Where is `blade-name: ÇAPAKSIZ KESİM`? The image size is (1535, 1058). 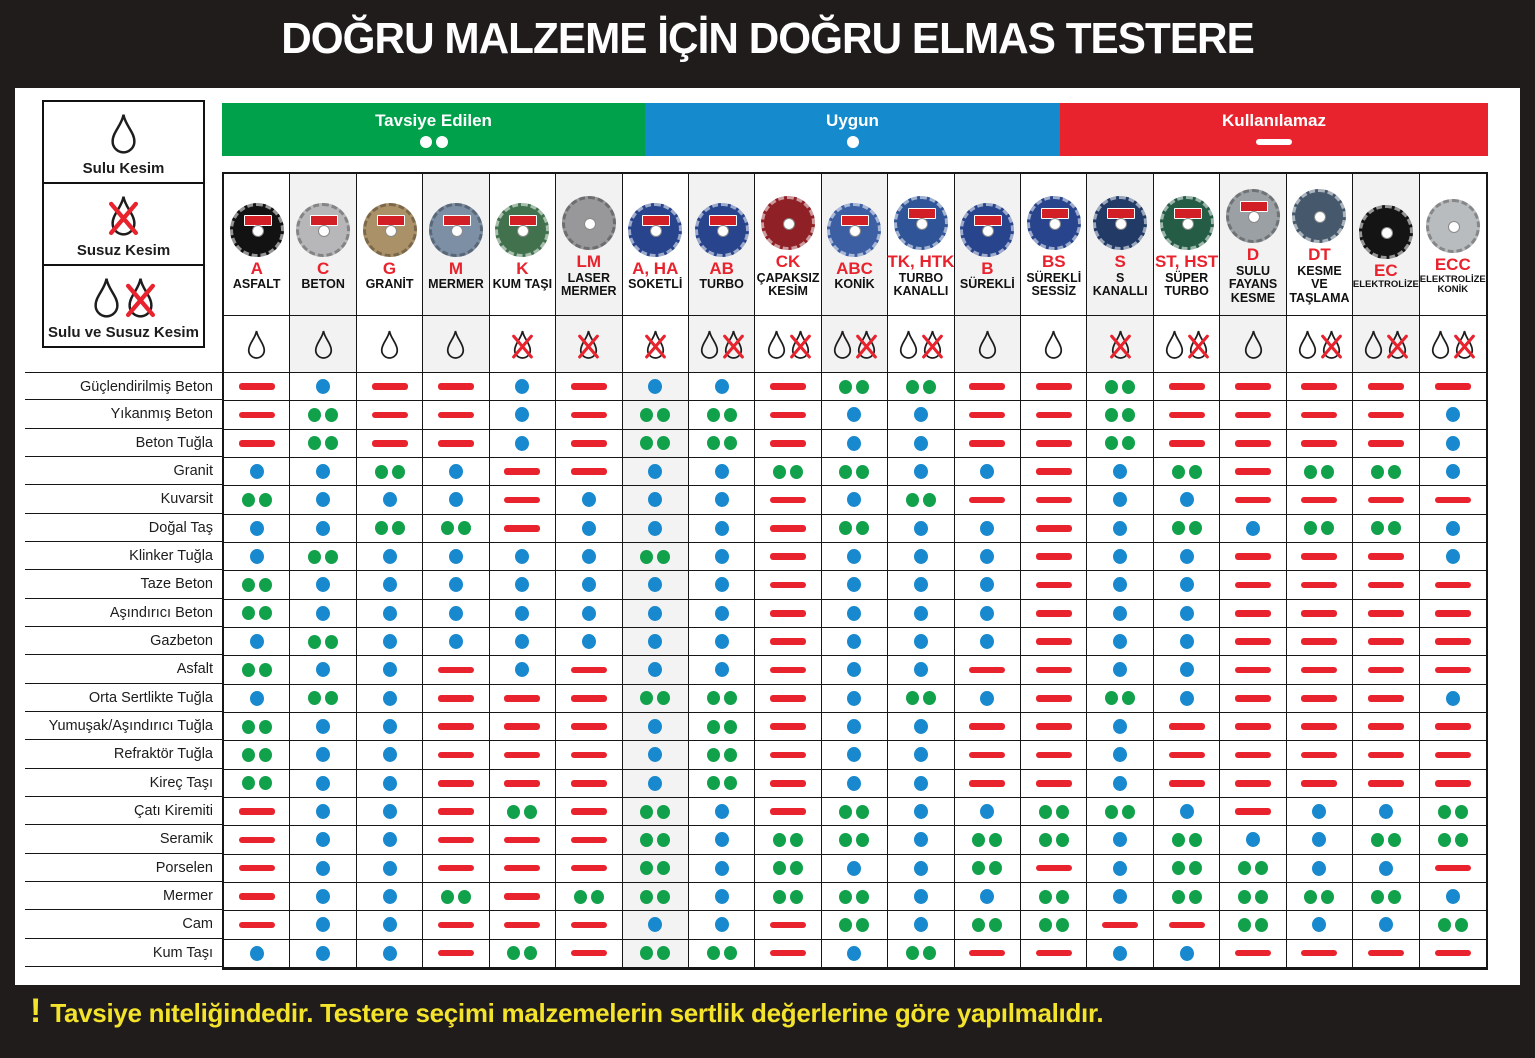
blade-name: ÇAPAKSIZ KESİM is located at coordinates (788, 284).